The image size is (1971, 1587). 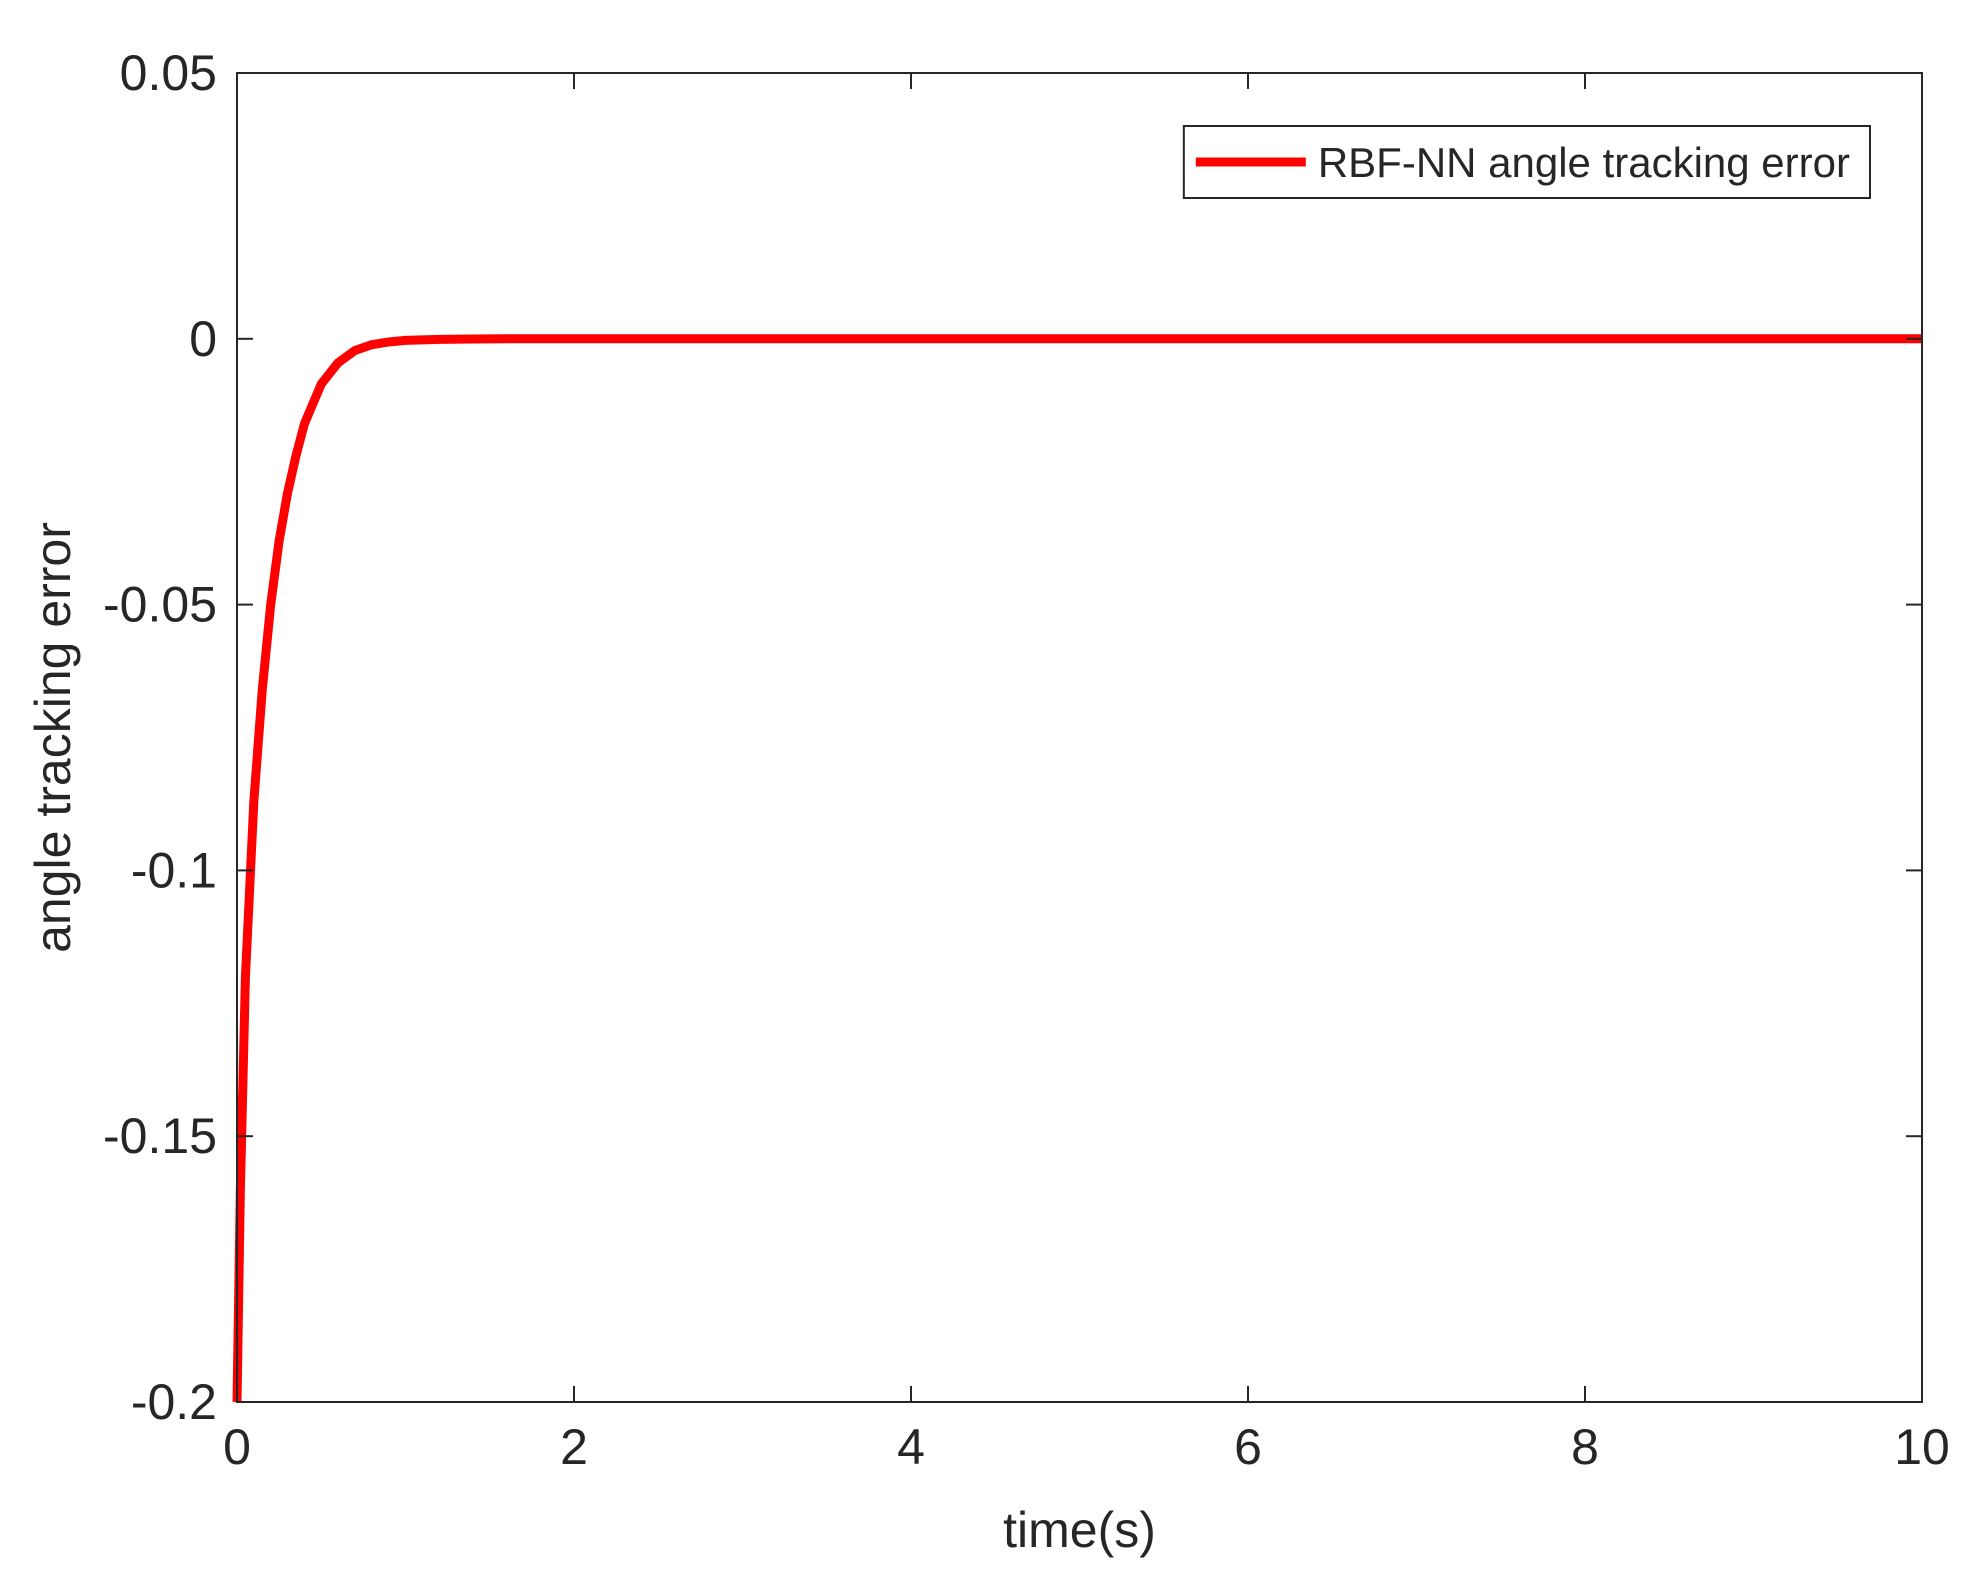 What do you see at coordinates (1079, 1530) in the screenshot?
I see `x-axis-title: time(s)` at bounding box center [1079, 1530].